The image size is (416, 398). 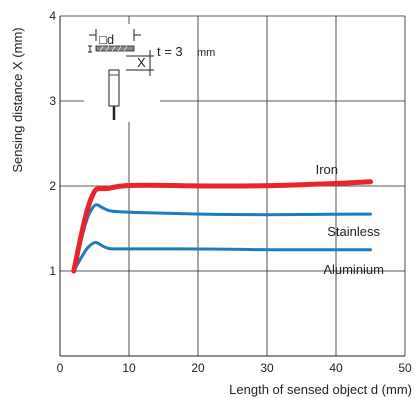 I want to click on y-tick-label: 4, so click(x=52, y=16).